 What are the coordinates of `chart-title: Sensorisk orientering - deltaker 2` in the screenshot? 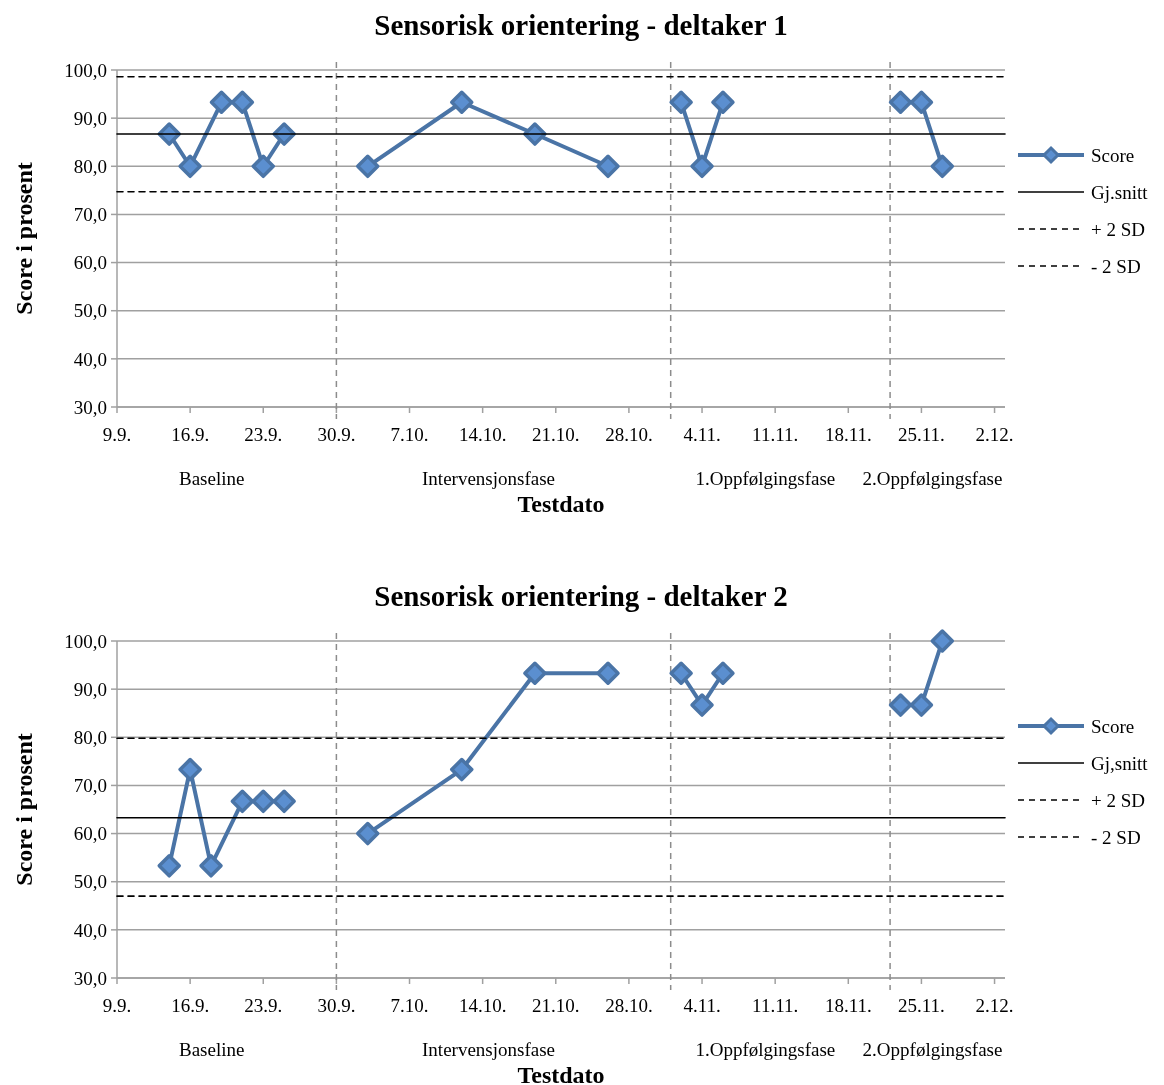 It's located at (581, 596).